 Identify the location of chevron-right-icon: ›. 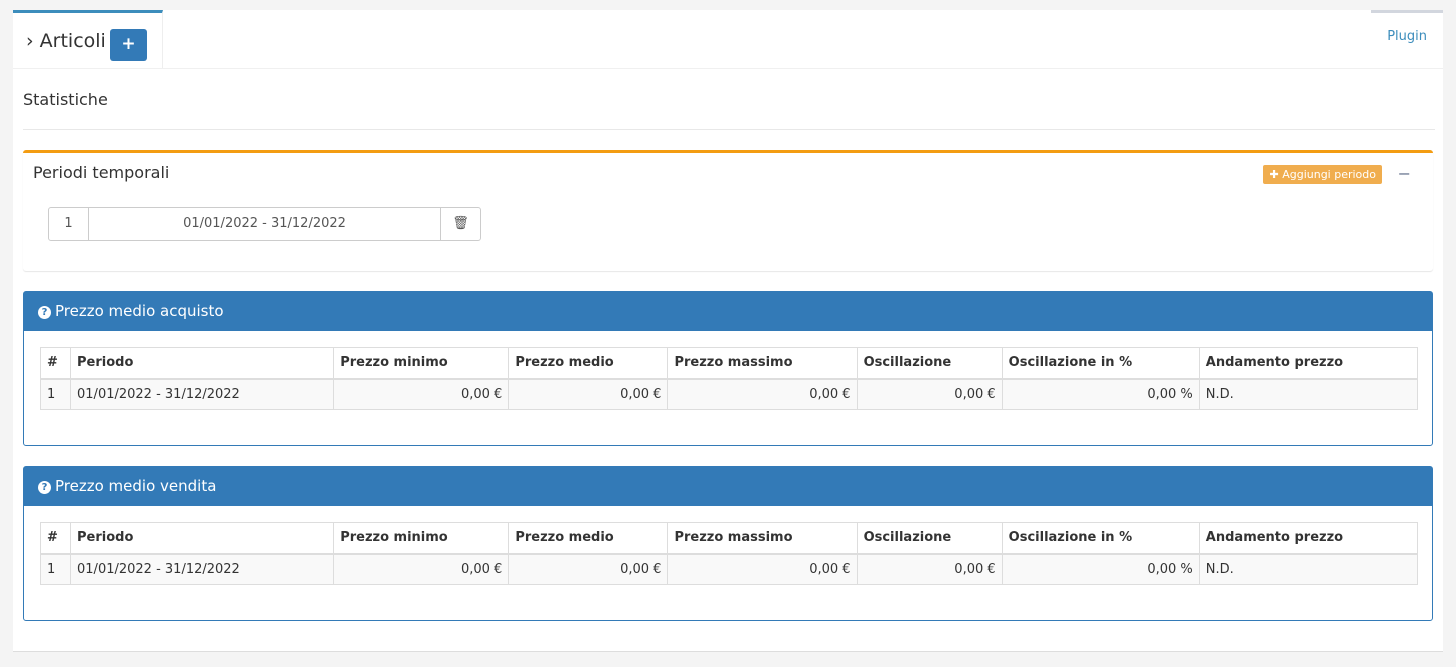
(30, 41).